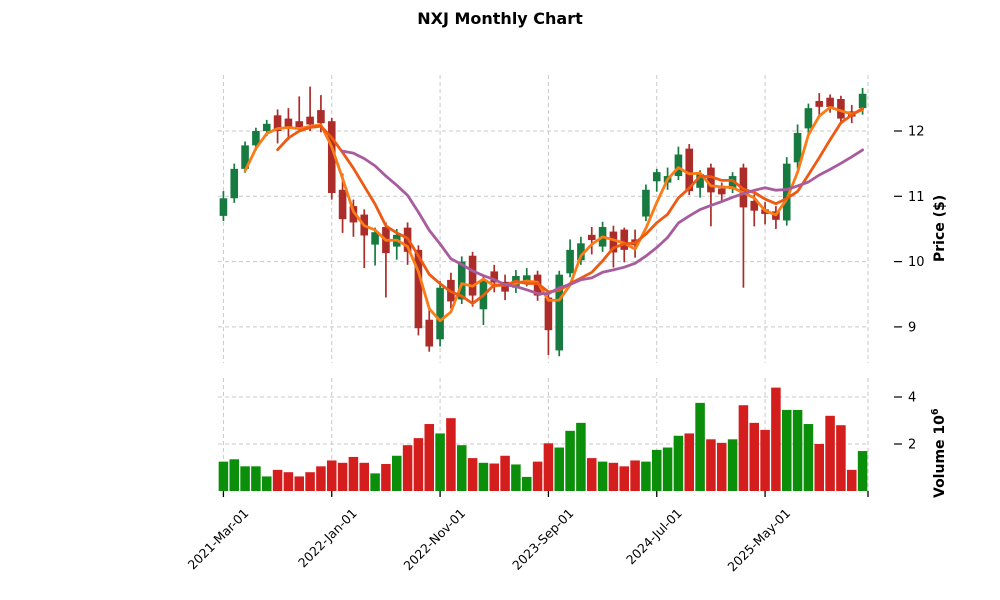  I want to click on price-tick-label: 12, so click(916, 132).